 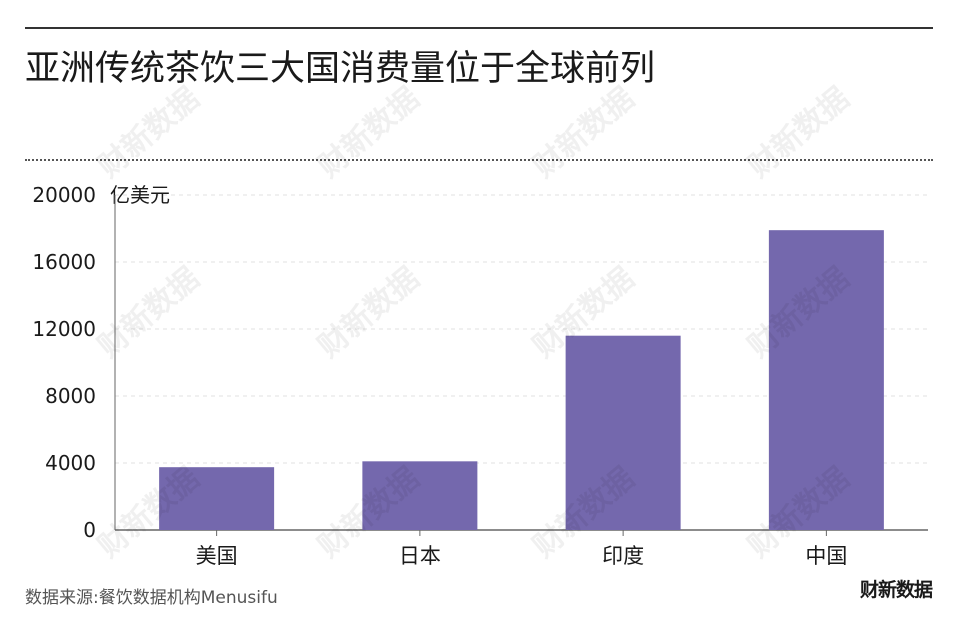 I want to click on y-tick-label: 0, so click(x=89, y=530).